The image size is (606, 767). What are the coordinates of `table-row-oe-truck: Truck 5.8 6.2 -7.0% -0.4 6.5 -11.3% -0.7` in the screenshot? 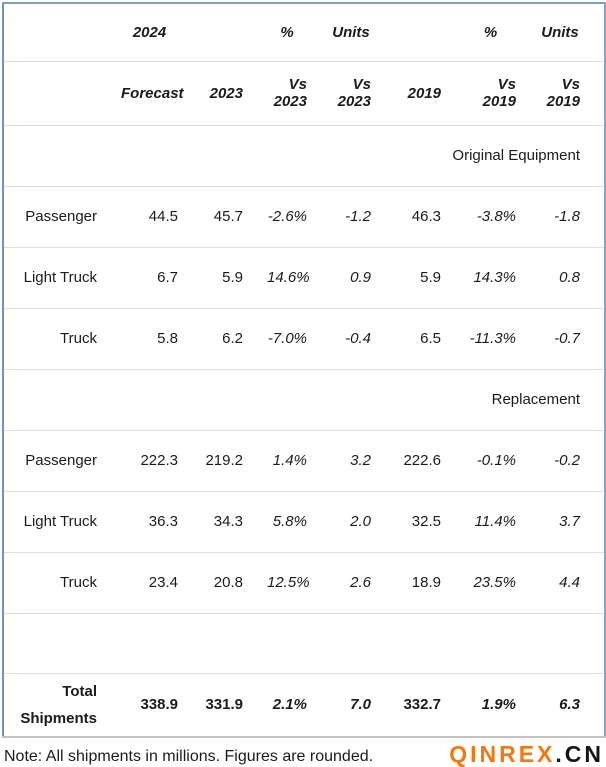 It's located at (304, 338).